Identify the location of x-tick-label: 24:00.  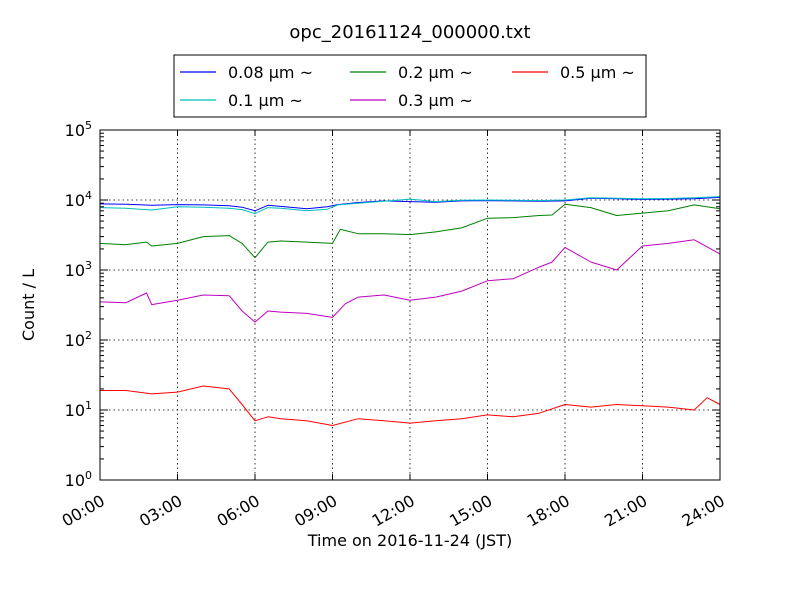
(703, 511).